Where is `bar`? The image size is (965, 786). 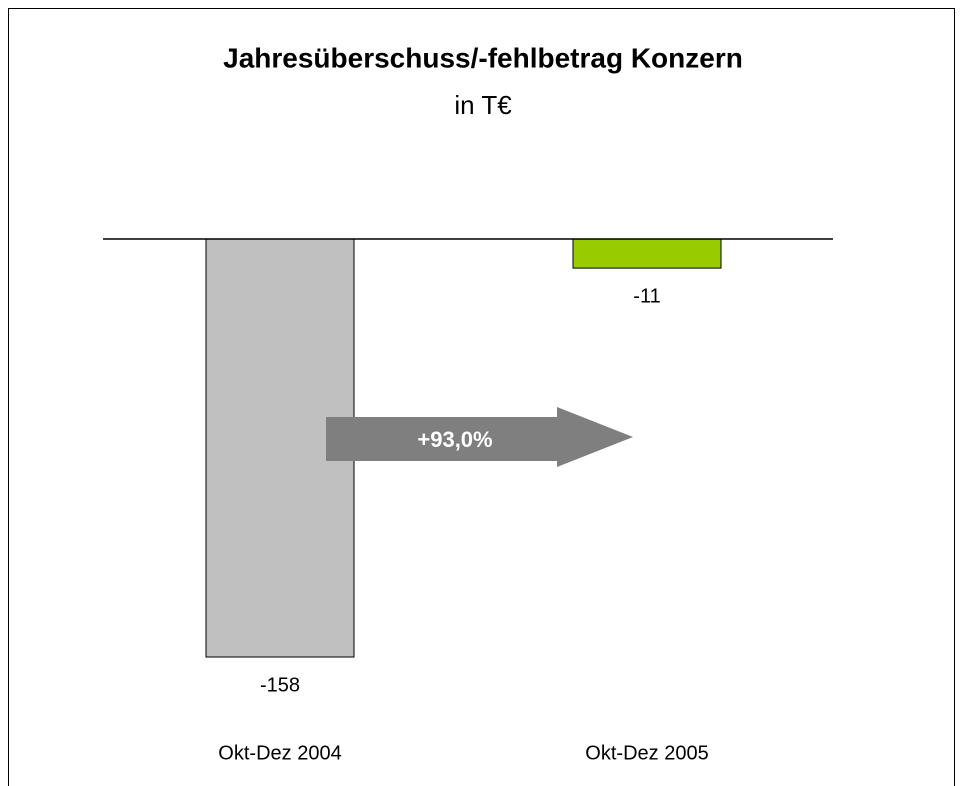
bar is located at coordinates (647, 253).